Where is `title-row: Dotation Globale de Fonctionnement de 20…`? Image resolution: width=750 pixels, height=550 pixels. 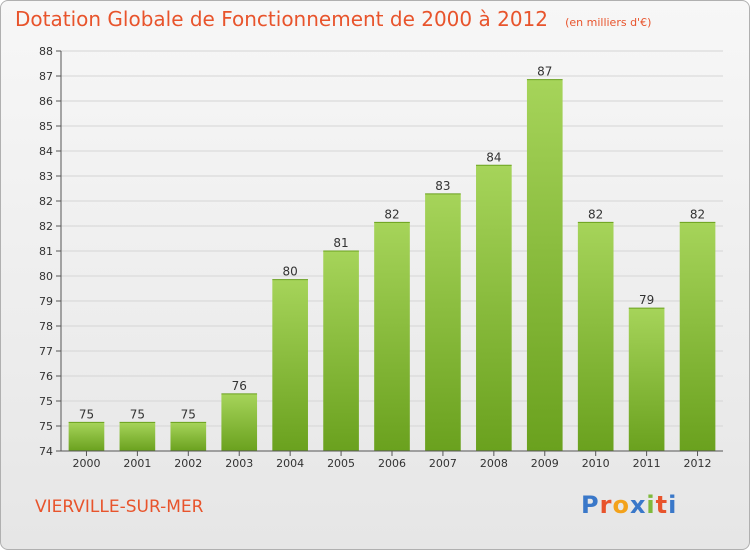
title-row: Dotation Globale de Fonctionnement de 20… is located at coordinates (333, 19).